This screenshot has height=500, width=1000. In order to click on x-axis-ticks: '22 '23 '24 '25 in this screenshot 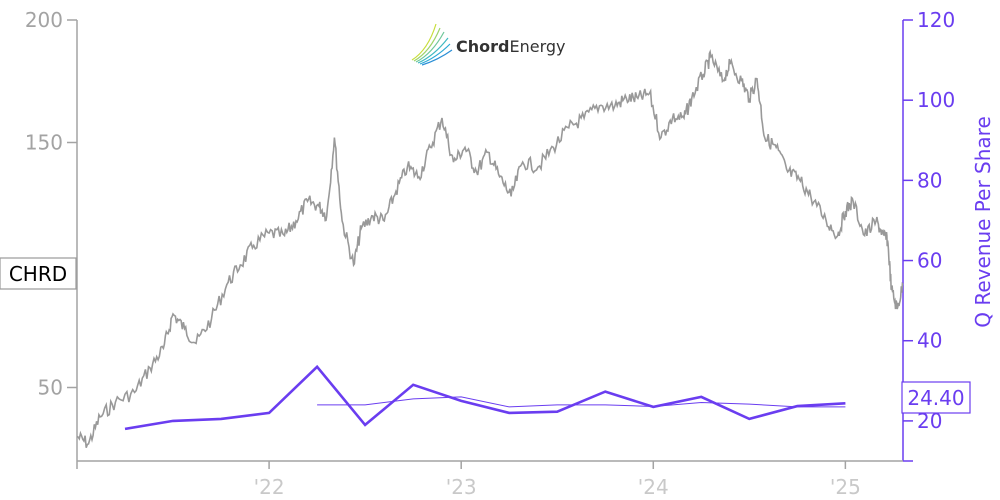, I will do `click(468, 480)`.